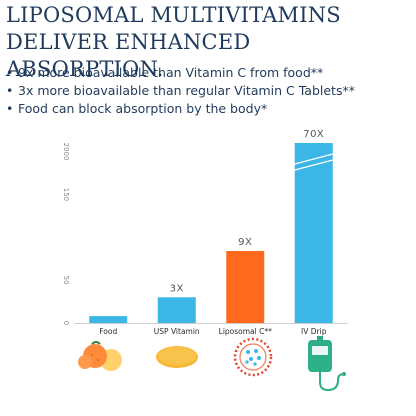 The height and width of the screenshot is (416, 416). What do you see at coordinates (245, 331) in the screenshot?
I see `category-label: Liposomal C**` at bounding box center [245, 331].